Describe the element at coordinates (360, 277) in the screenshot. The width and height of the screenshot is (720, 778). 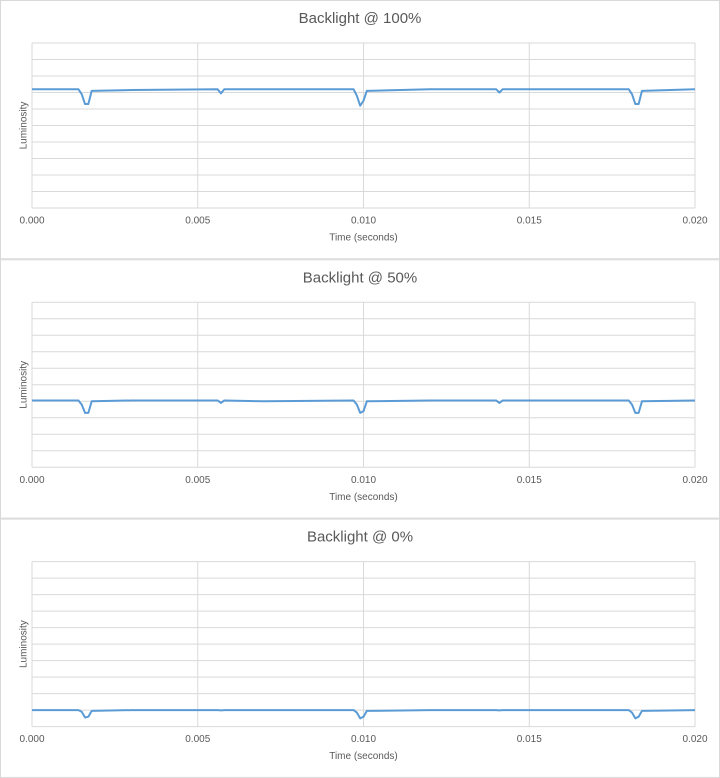
I see `chart-title: Backlight @ 50%` at that location.